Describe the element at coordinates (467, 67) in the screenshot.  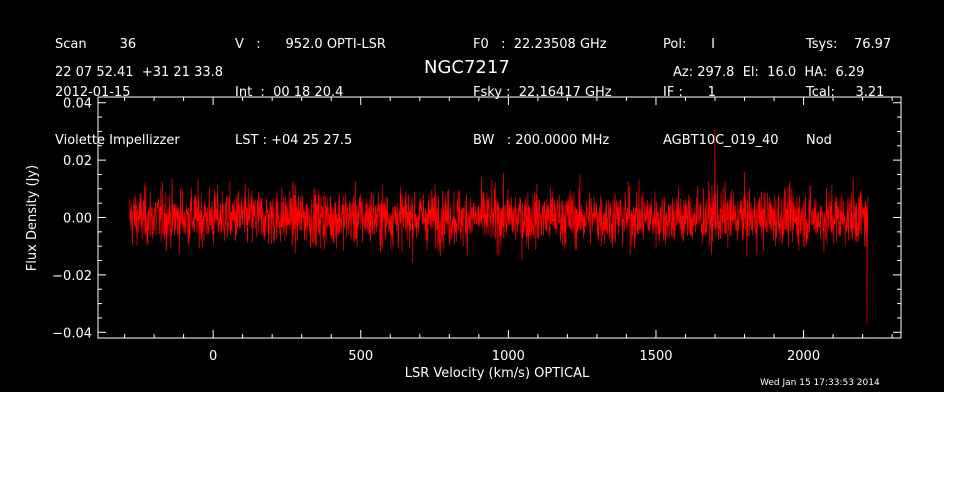
I see `chart-title: NGC7217` at that location.